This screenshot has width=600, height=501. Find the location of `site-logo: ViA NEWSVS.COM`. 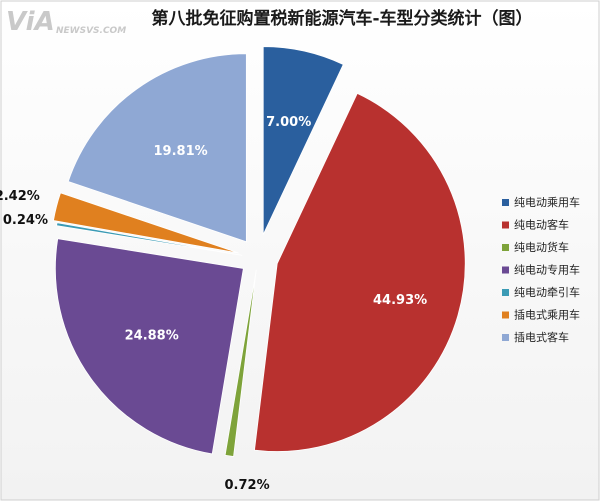

site-logo: ViA NEWSVS.COM is located at coordinates (66, 22).